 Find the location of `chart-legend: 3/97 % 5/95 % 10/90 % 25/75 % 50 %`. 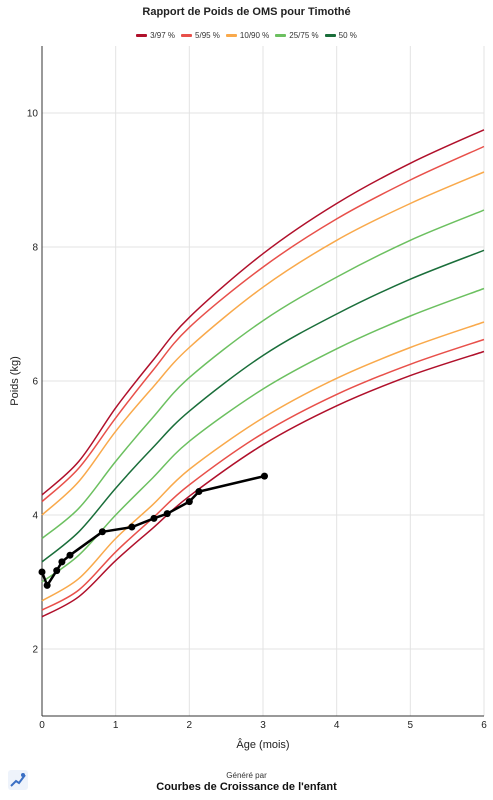

chart-legend: 3/97 % 5/95 % 10/90 % 25/75 % 50 % is located at coordinates (246, 35).